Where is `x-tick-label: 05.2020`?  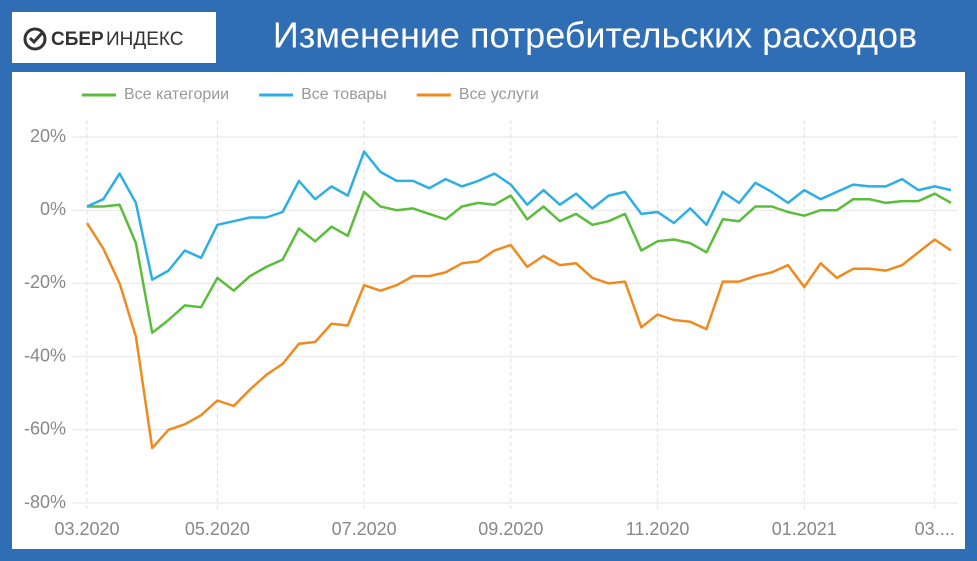 x-tick-label: 05.2020 is located at coordinates (217, 529).